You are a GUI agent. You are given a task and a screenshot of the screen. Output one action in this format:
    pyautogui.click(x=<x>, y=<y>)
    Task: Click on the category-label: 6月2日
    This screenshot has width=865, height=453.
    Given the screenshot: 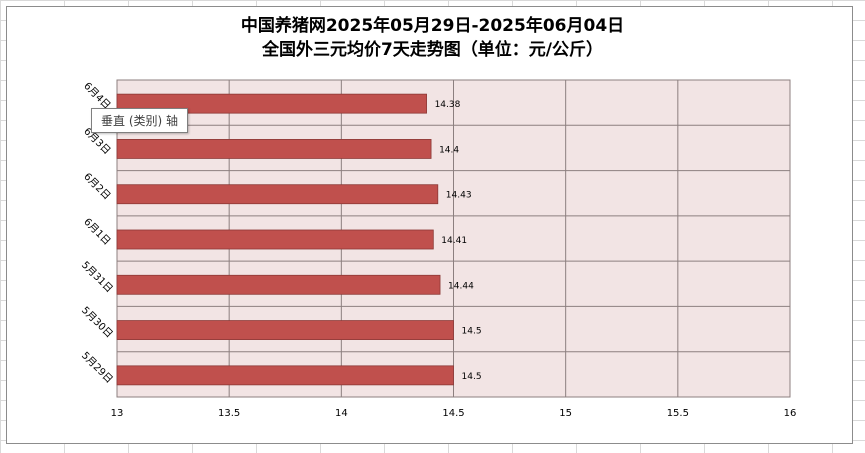 What is the action you would take?
    pyautogui.click(x=97, y=187)
    